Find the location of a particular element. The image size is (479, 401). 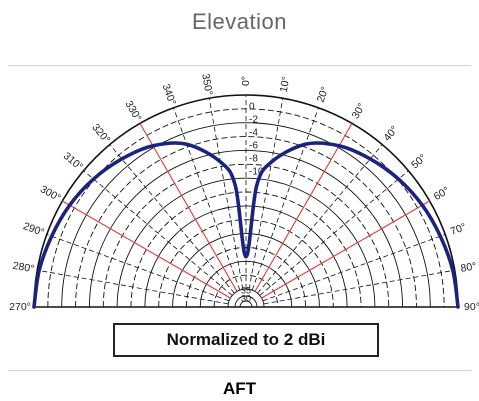

footer-label: AFT is located at coordinates (239, 388).